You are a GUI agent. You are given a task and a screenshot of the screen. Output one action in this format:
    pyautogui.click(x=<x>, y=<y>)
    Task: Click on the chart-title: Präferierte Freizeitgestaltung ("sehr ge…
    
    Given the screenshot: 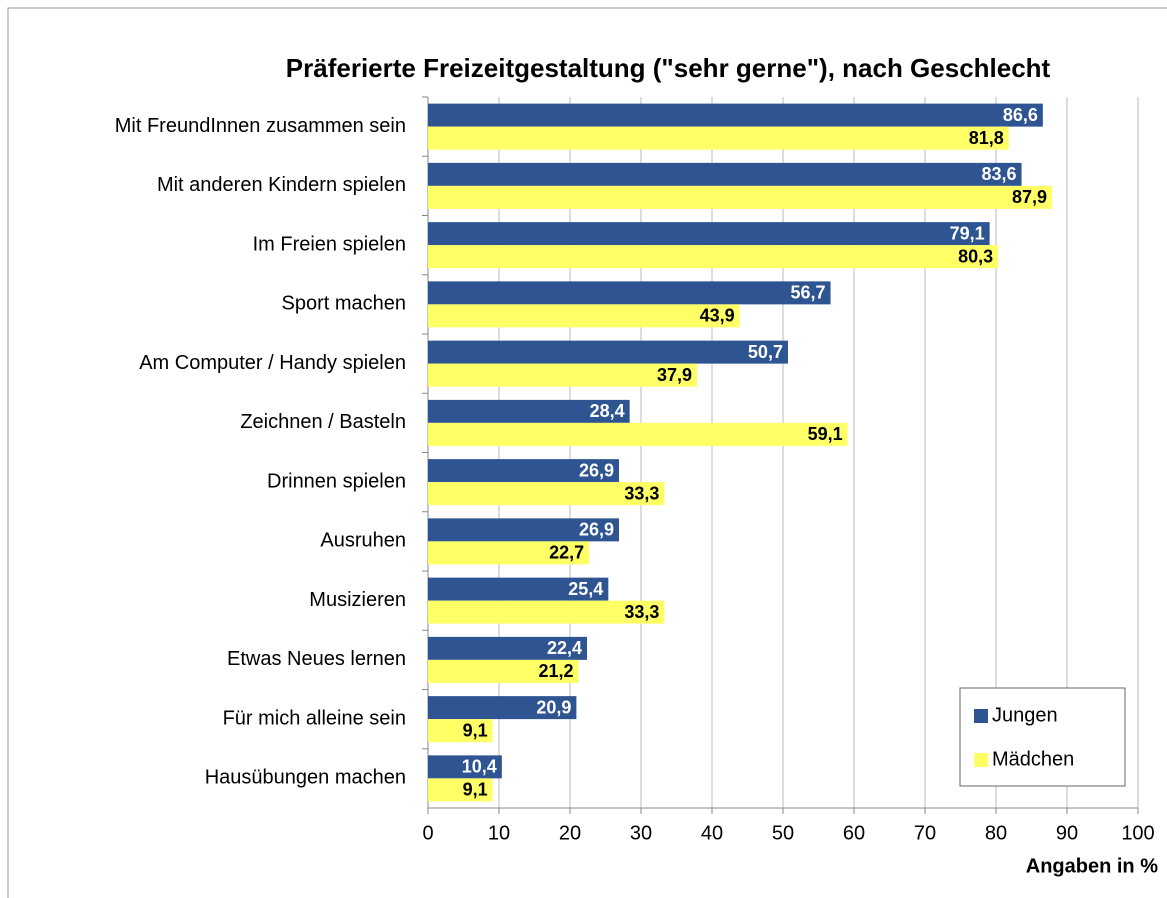 What is the action you would take?
    pyautogui.click(x=668, y=68)
    